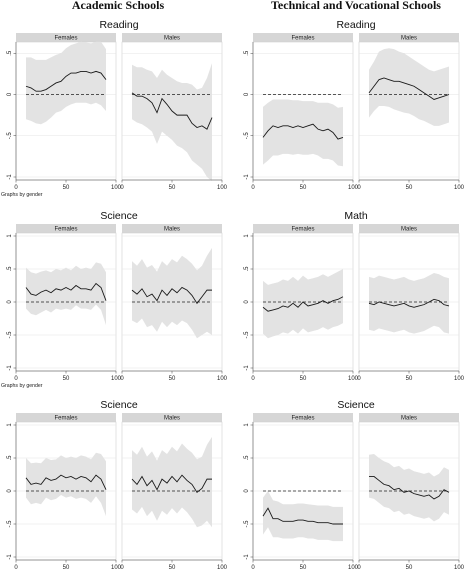  Describe the element at coordinates (356, 6) in the screenshot. I see `header-technical-vocational-schools: Technical and Vocational Schools` at that location.